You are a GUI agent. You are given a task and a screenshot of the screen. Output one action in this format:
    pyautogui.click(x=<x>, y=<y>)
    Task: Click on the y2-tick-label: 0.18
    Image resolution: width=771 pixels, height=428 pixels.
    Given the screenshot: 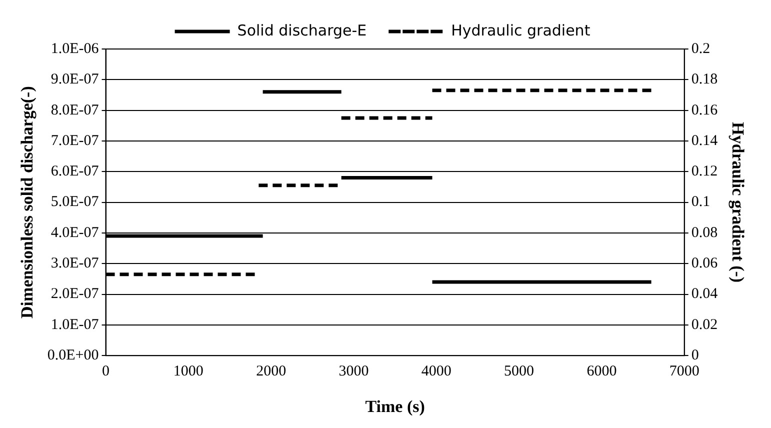 What is the action you would take?
    pyautogui.click(x=704, y=80)
    